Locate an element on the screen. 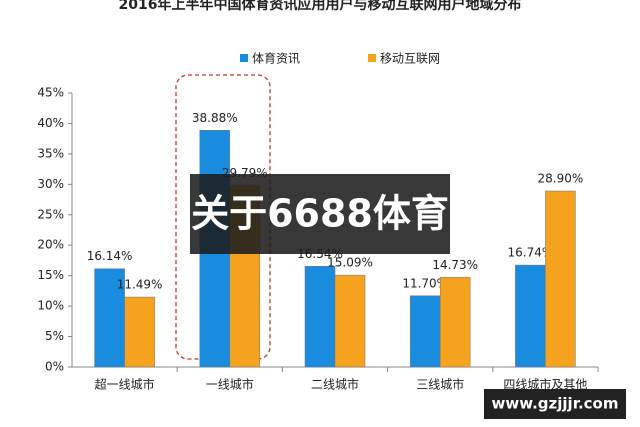  y-tick-label: 30% is located at coordinates (50, 184).